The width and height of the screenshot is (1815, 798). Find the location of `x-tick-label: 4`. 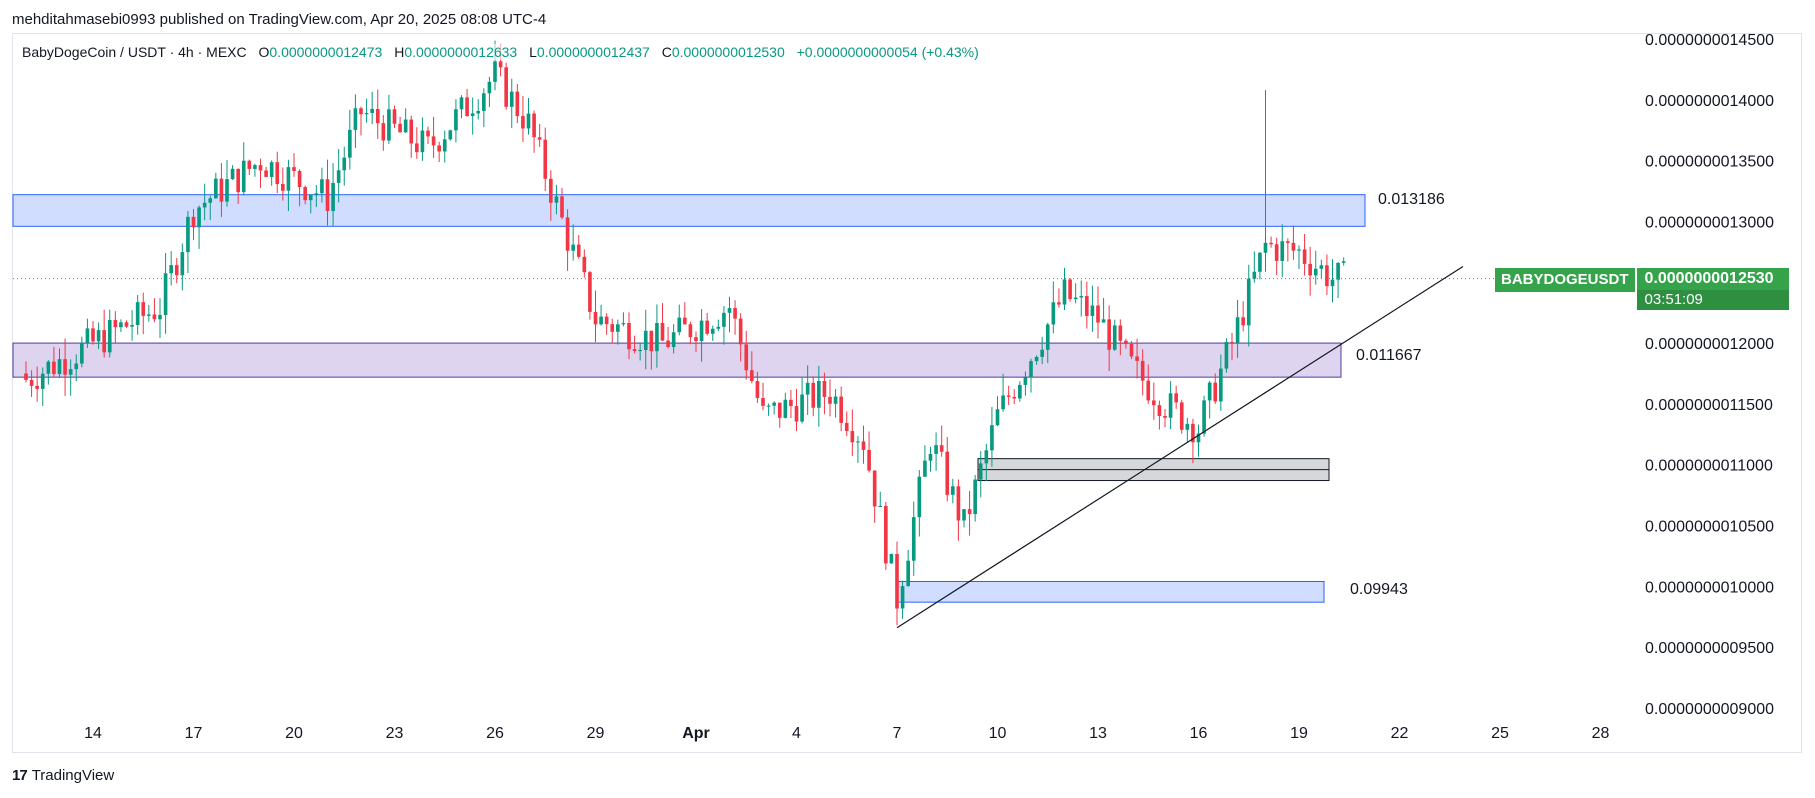

x-tick-label: 4 is located at coordinates (796, 733).